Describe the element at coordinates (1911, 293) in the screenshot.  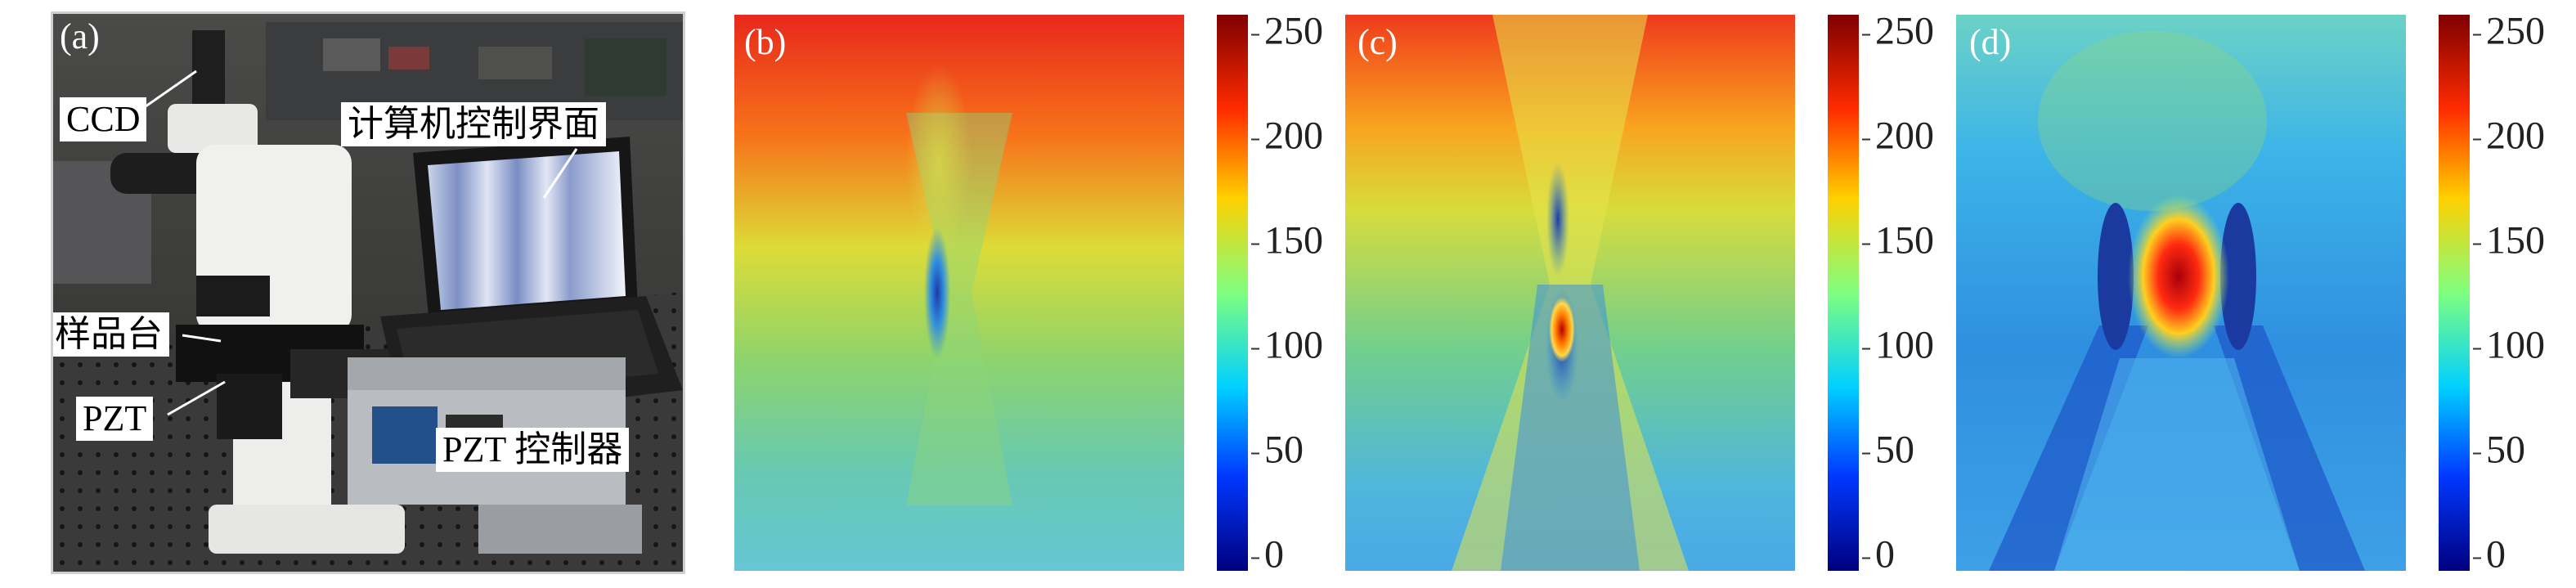
I see `colorbar-c-ticks: 250 200 150 100 50 0` at that location.